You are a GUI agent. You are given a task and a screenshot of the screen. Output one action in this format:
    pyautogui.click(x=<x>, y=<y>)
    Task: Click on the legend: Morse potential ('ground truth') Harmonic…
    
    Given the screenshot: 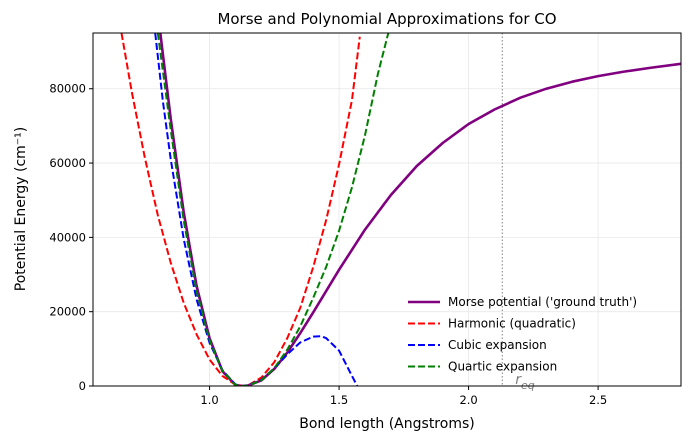 What is the action you would take?
    pyautogui.click(x=522, y=334)
    